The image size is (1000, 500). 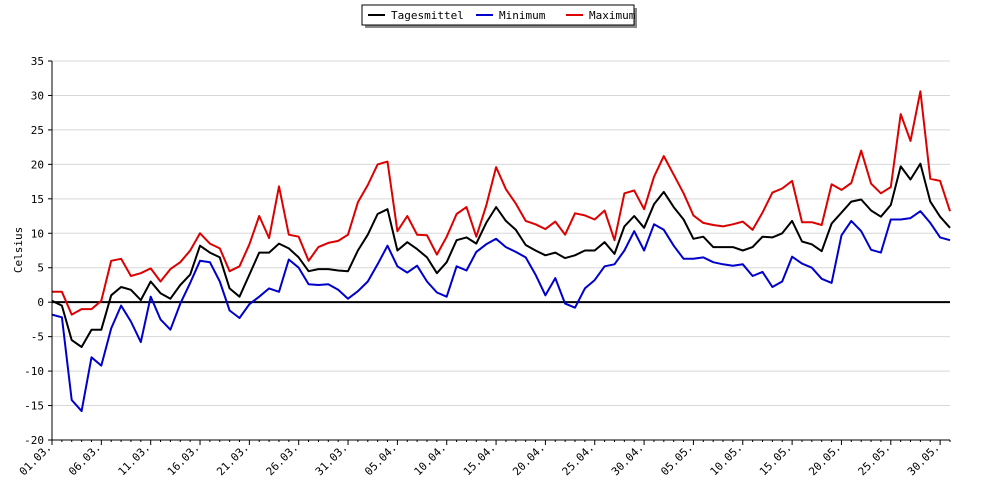 I want to click on y-tick-label: 15, so click(x=37, y=199).